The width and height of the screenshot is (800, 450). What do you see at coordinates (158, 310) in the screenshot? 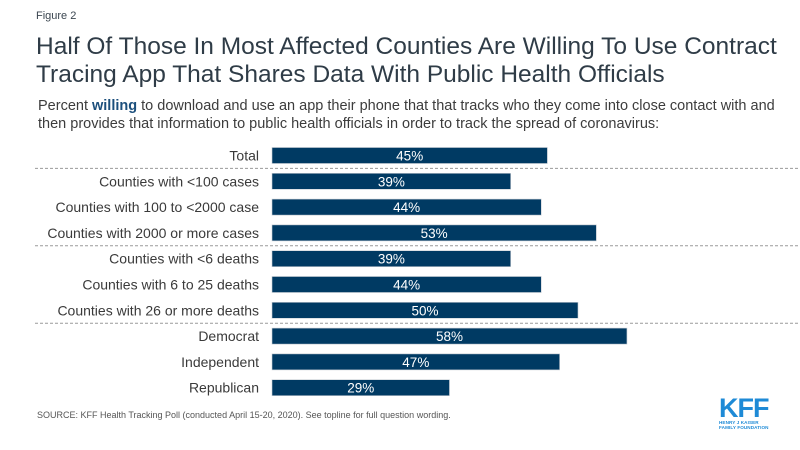
I see `category-label: Counties with 26 or more deaths` at bounding box center [158, 310].